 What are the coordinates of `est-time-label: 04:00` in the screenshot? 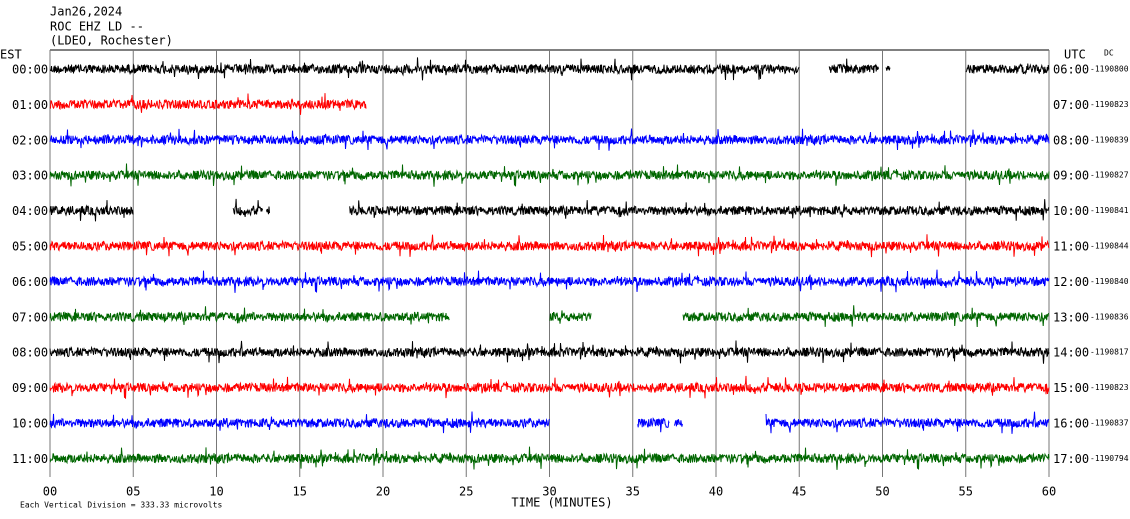 It's located at (30, 211).